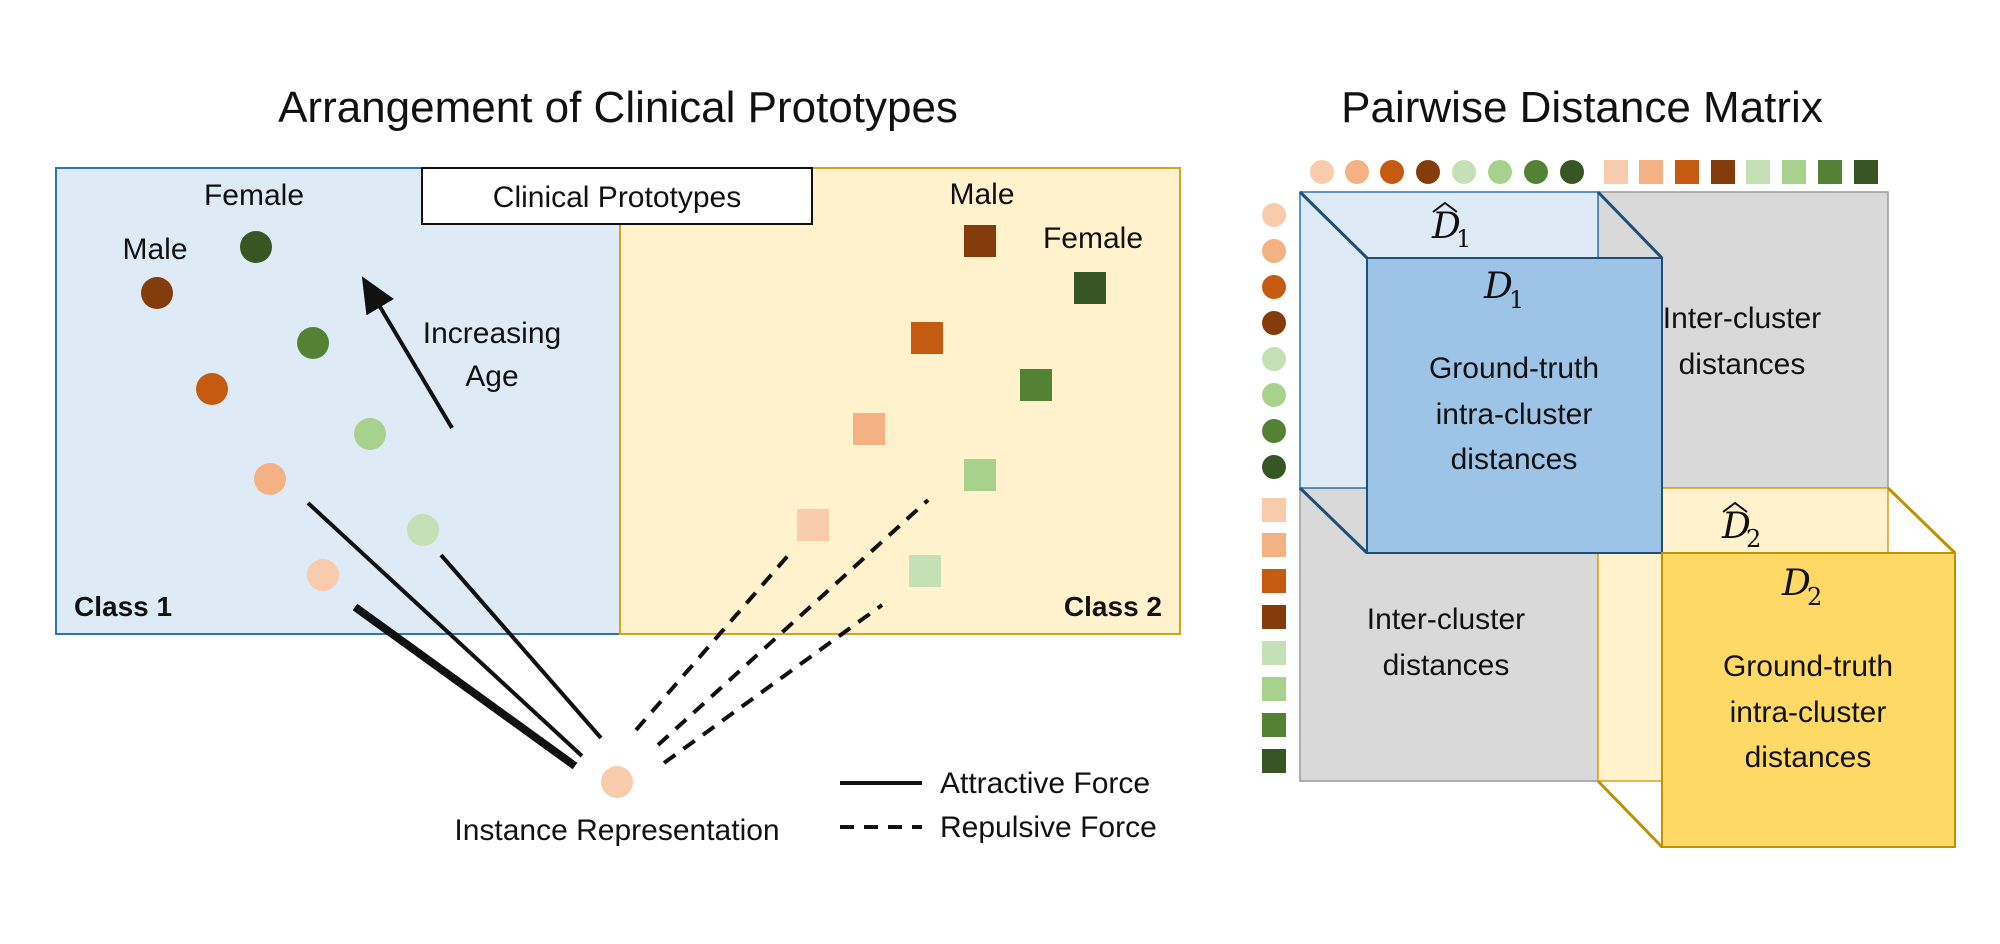 The image size is (2000, 944). I want to click on clinical-prototypes-box, so click(617, 196).